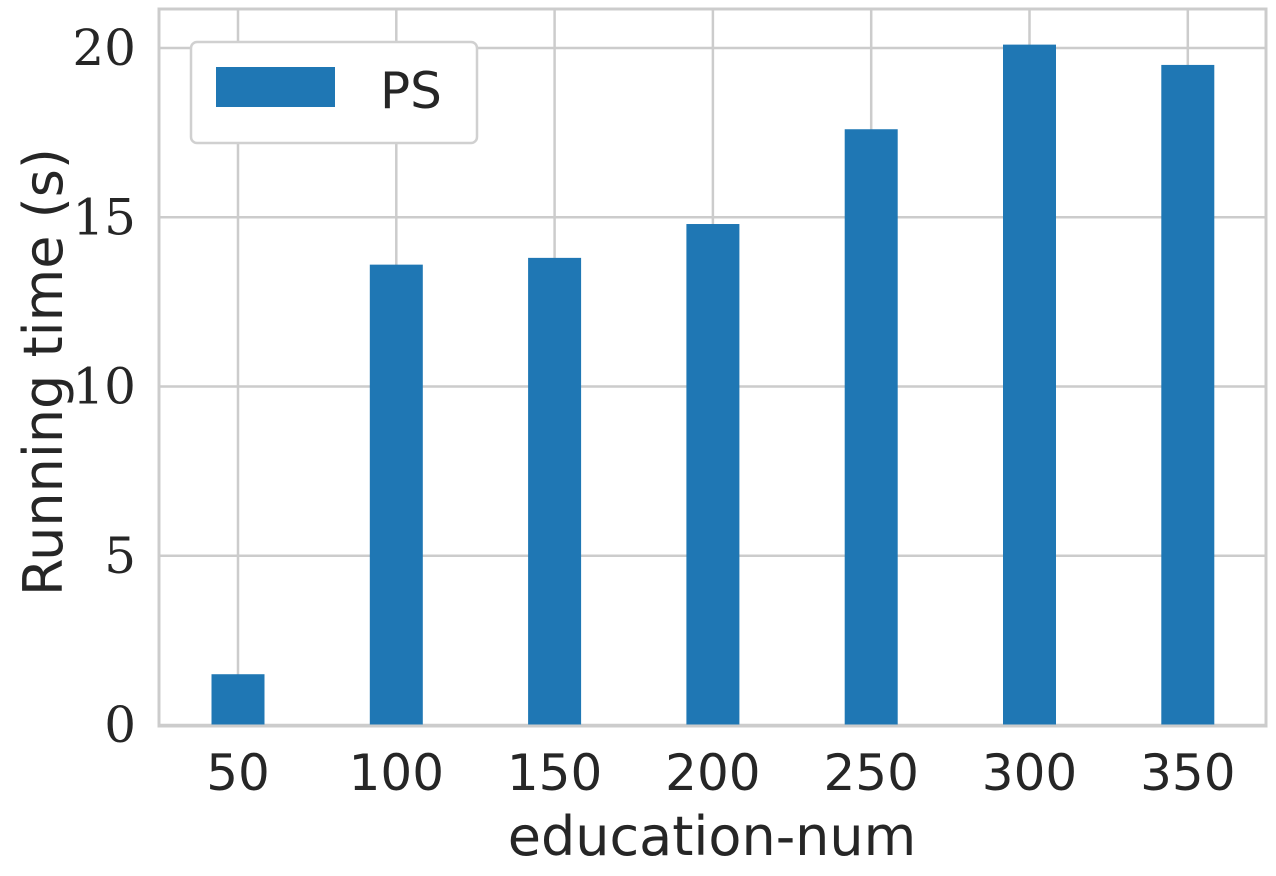 The image size is (1276, 876). I want to click on y-tick-label: 10, so click(104, 387).